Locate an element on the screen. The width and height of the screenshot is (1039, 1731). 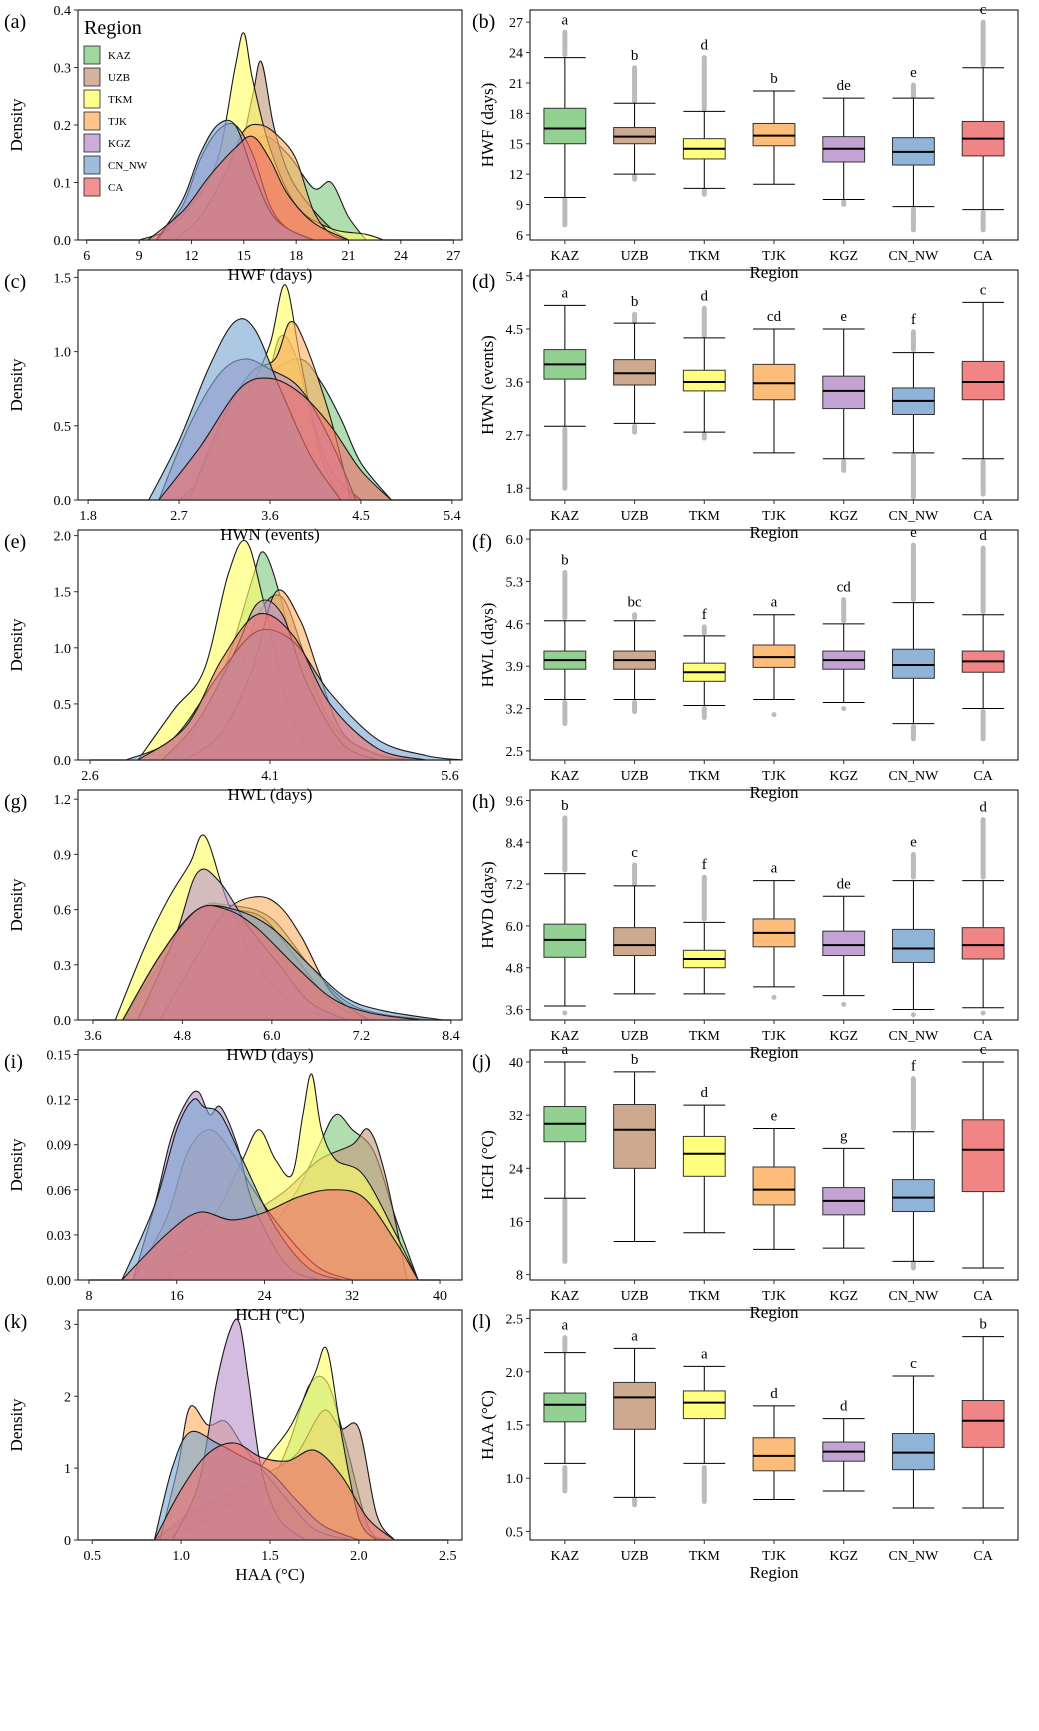
x-tick-label: 5.4 is located at coordinates (452, 516).